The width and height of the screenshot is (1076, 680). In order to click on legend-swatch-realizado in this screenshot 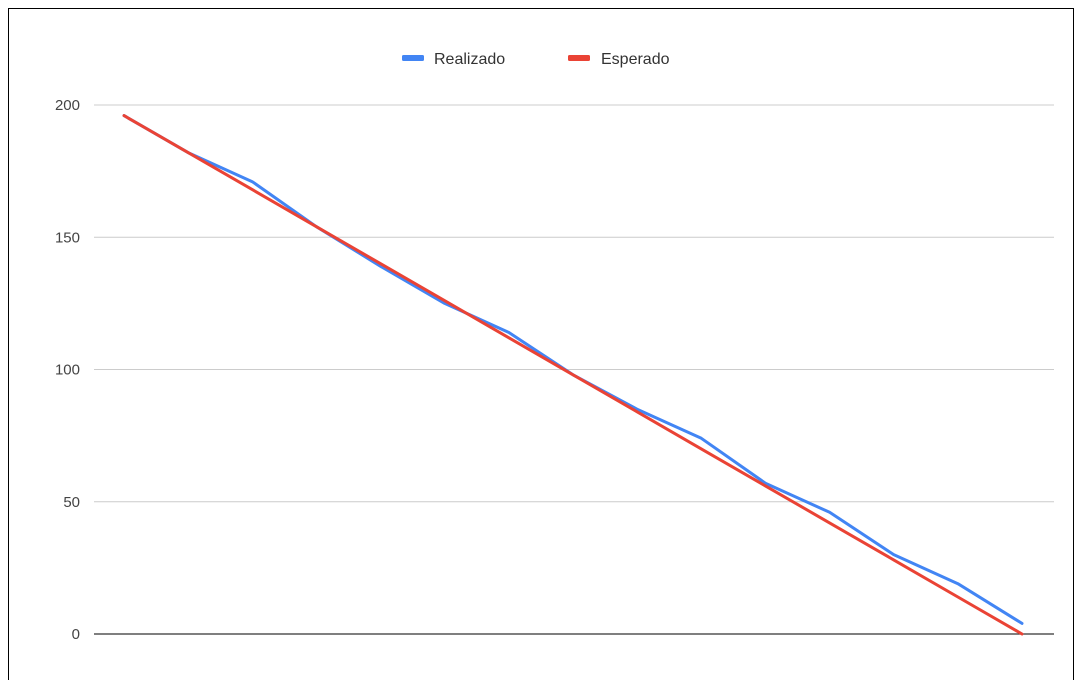, I will do `click(413, 58)`.